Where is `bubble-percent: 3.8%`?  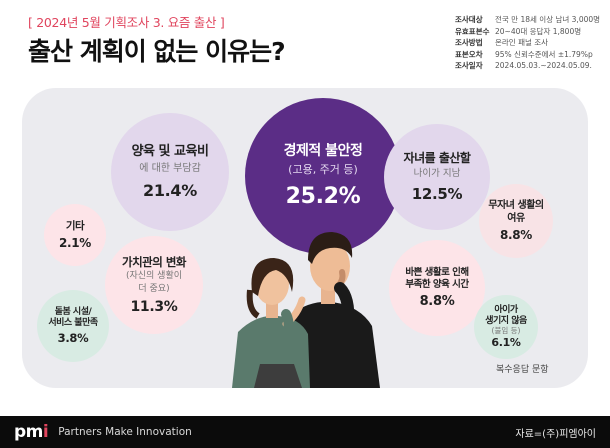
bubble-percent: 3.8% is located at coordinates (73, 338).